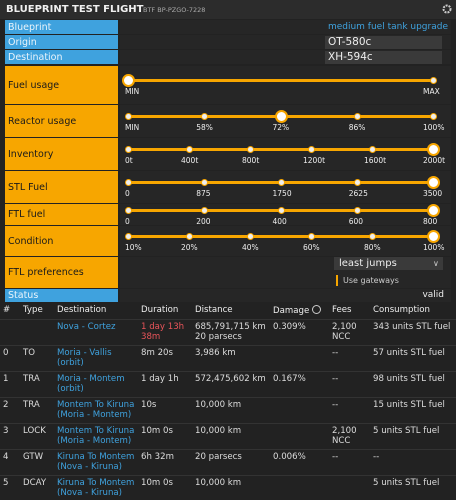 The image size is (456, 500). I want to click on dropdown: least jumps, so click(388, 263).